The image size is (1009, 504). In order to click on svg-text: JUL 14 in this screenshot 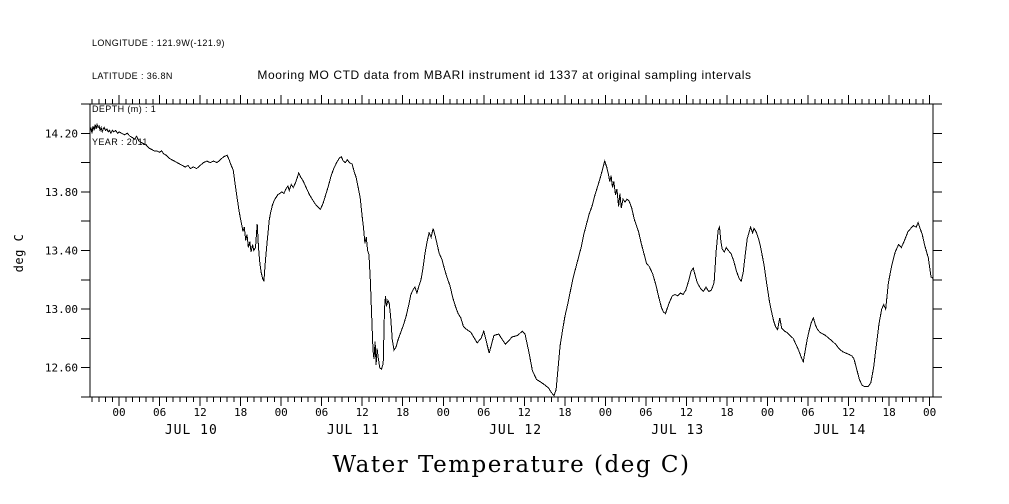, I will do `click(839, 430)`.